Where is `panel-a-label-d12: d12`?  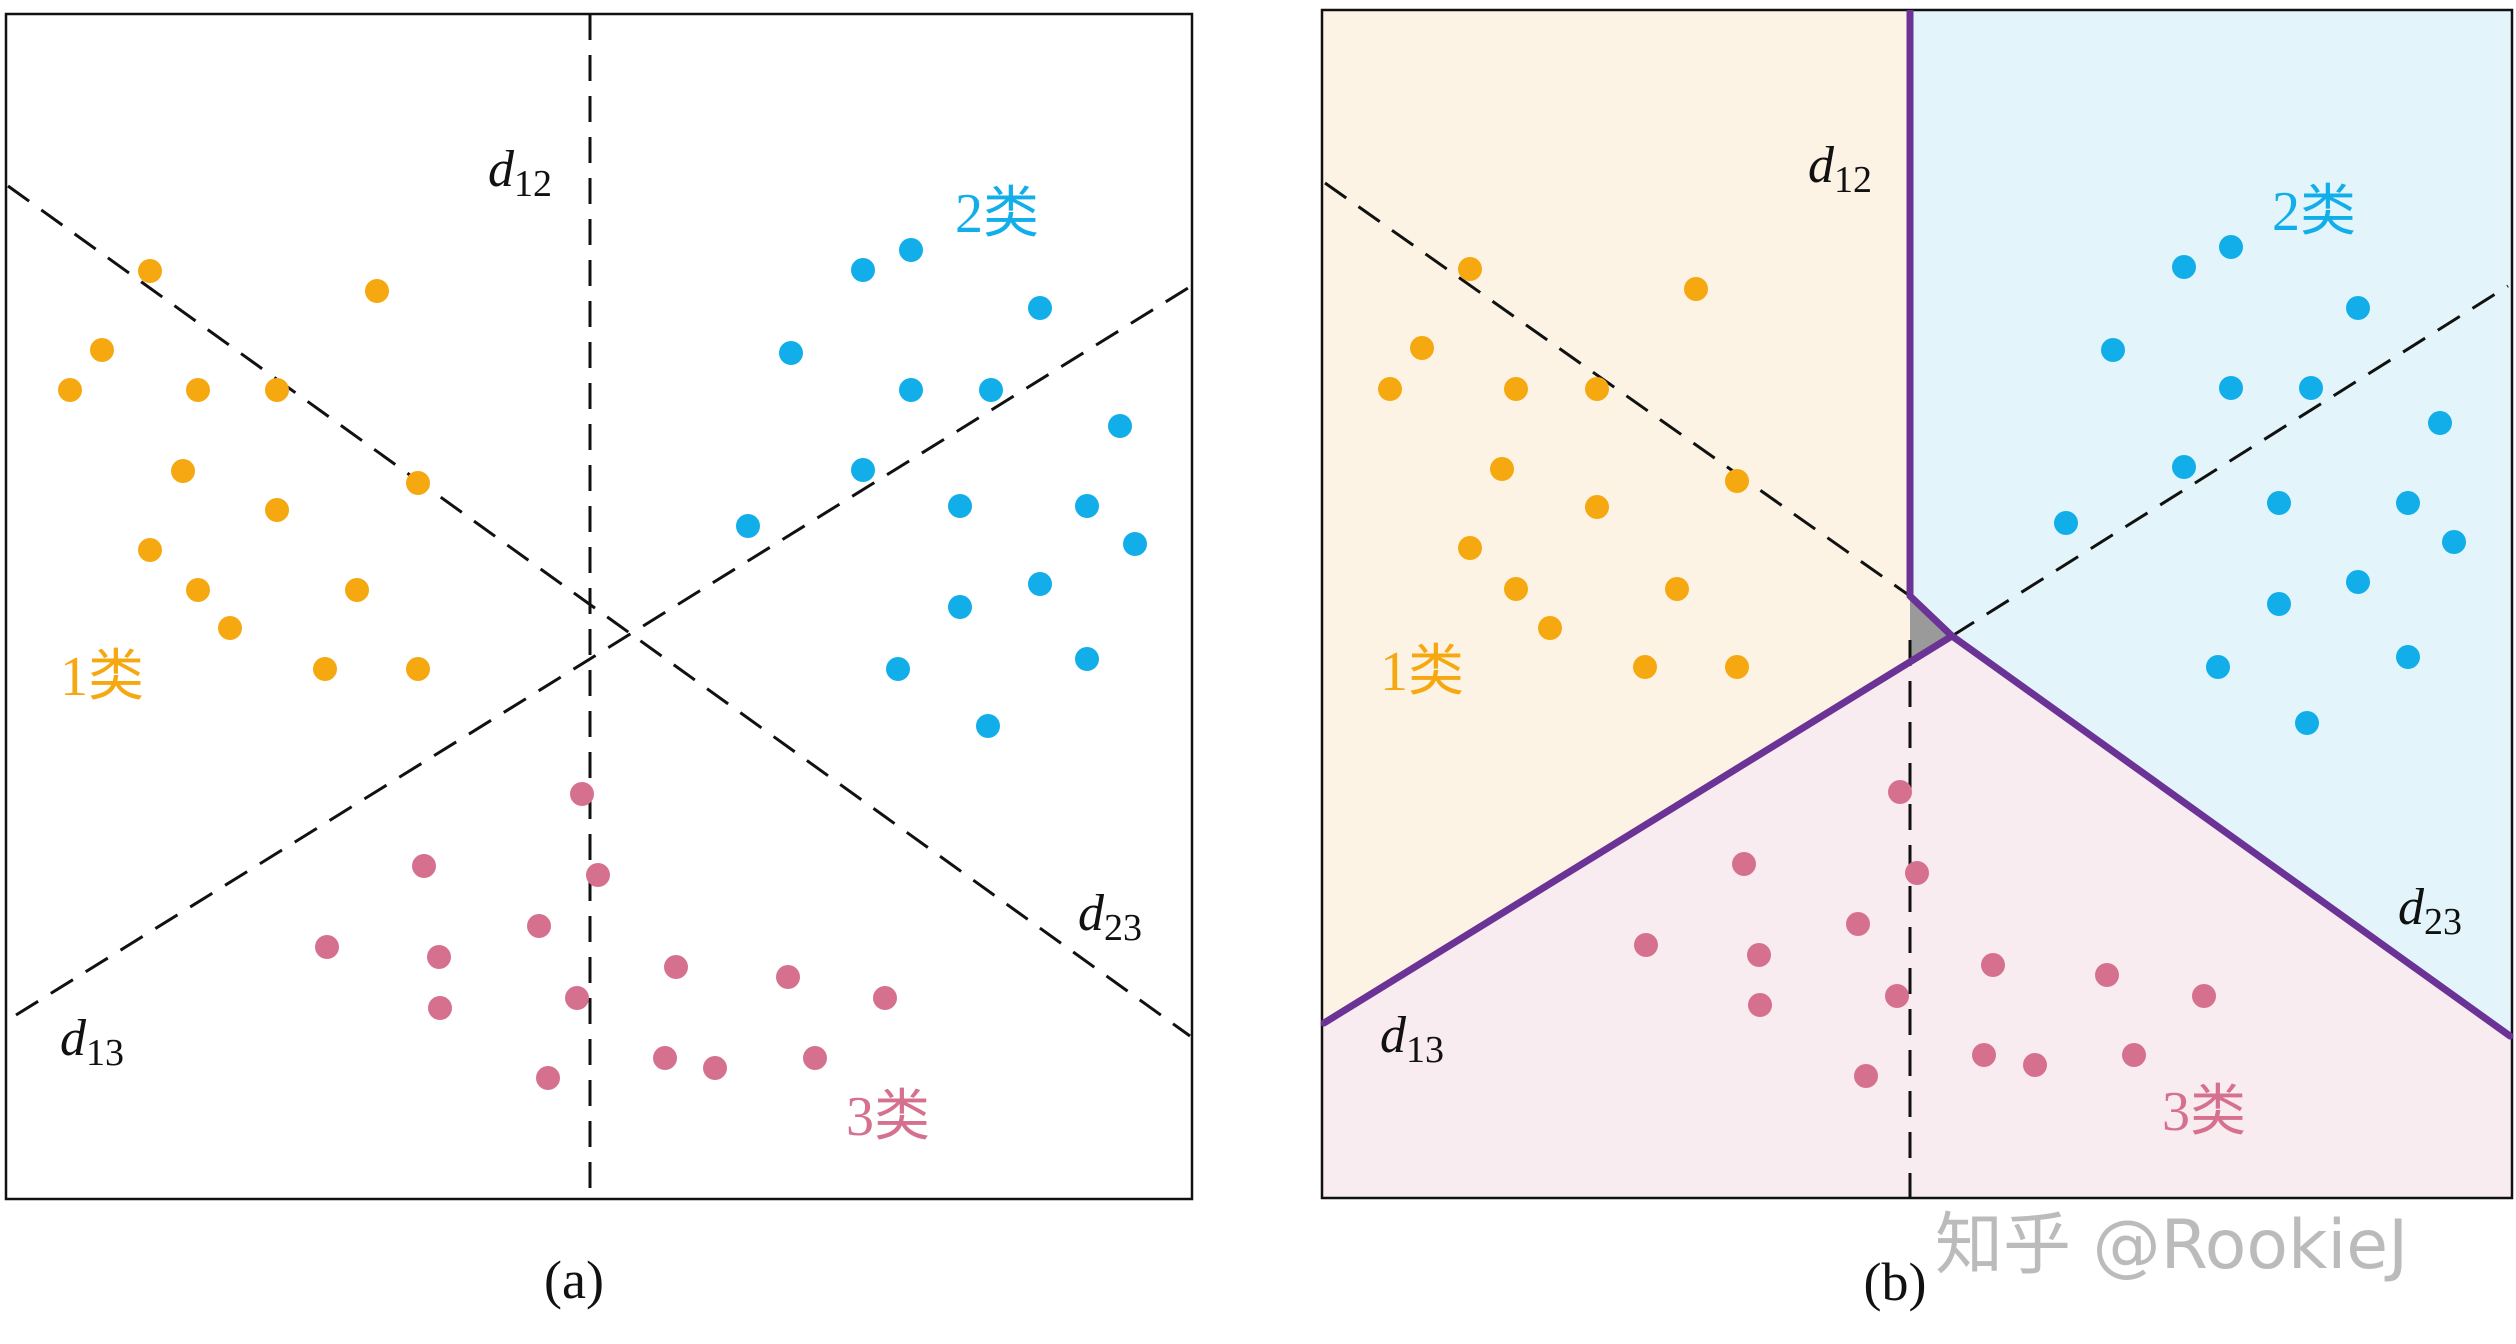
panel-a-label-d12: d12 is located at coordinates (520, 173).